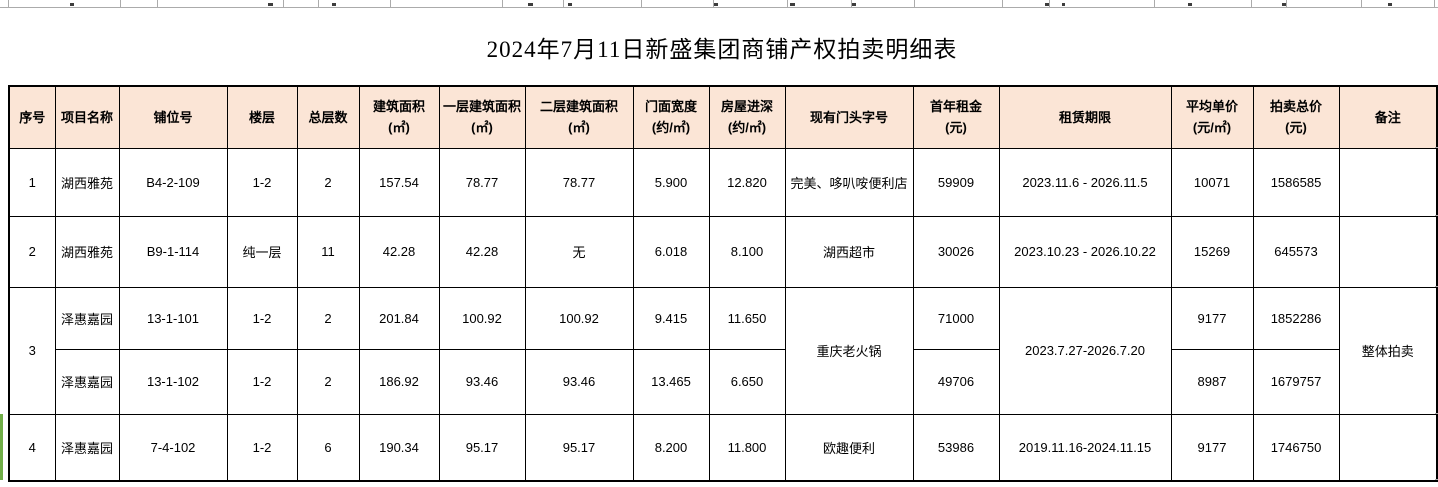 This screenshot has height=487, width=1438. What do you see at coordinates (579, 117) in the screenshot?
I see `col-header-area-floor2: 二层建筑面积 (㎡)` at bounding box center [579, 117].